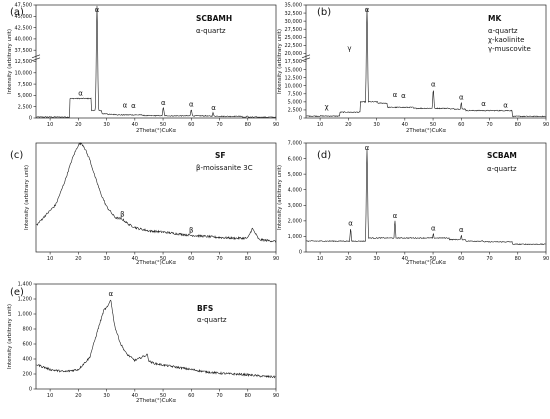 Image resolution: width=550 pixels, height=419 pixels. What do you see at coordinates (324, 155) in the screenshot?
I see `panel-label: (d)` at bounding box center [324, 155].